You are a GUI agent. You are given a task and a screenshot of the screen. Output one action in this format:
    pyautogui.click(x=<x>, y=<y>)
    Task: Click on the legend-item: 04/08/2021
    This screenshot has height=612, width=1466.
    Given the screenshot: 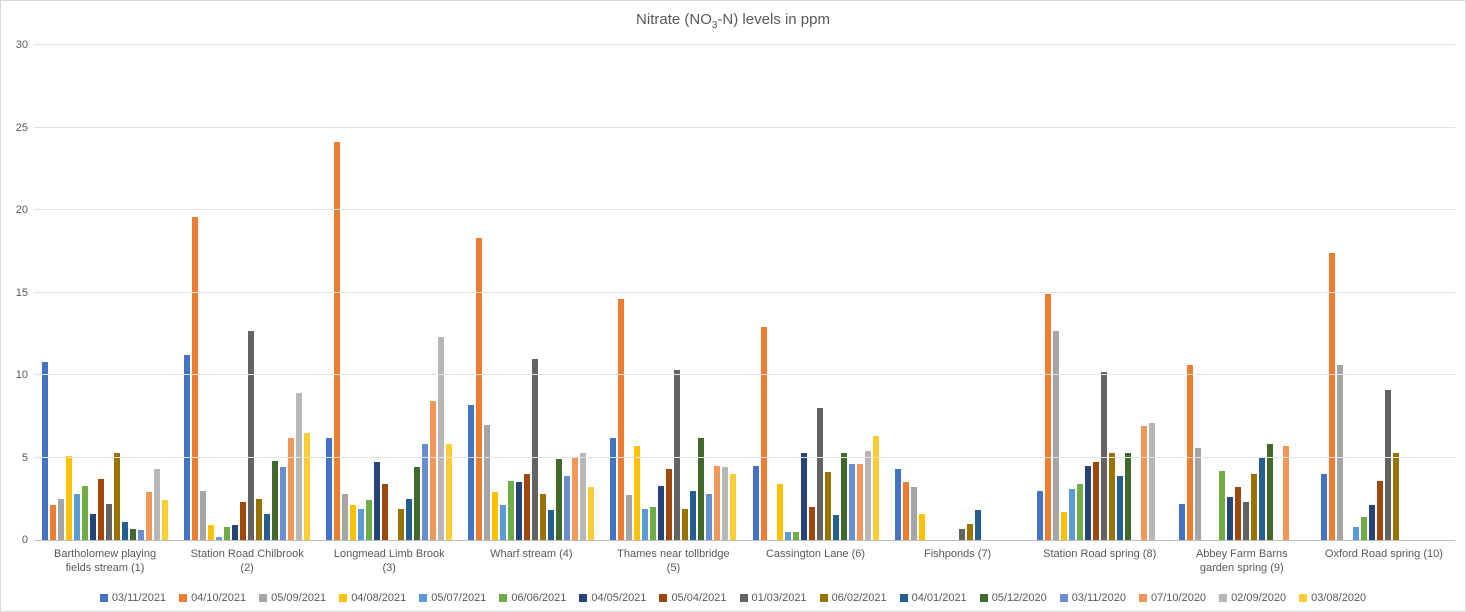 What is the action you would take?
    pyautogui.click(x=372, y=598)
    